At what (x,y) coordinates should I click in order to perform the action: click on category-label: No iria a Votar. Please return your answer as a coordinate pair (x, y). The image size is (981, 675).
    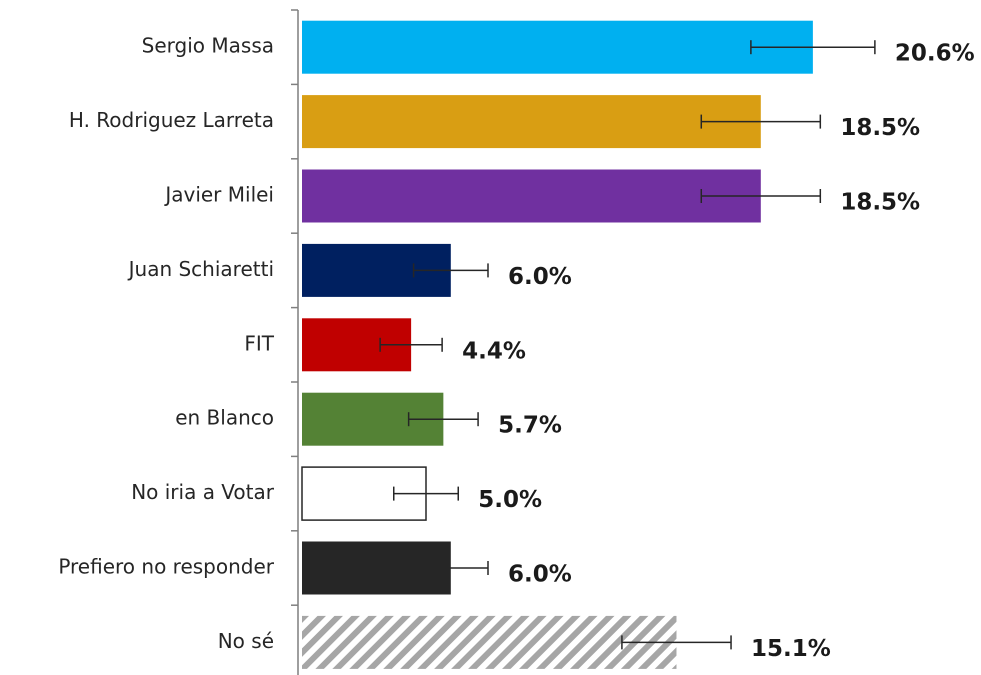
    Looking at the image, I should click on (203, 492).